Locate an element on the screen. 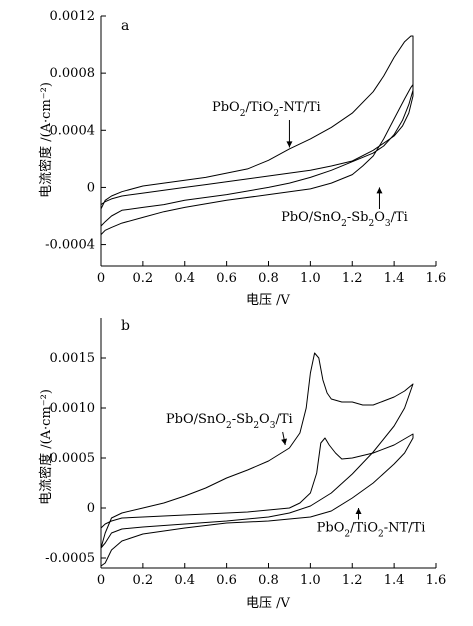 The height and width of the screenshot is (626, 473). y-tick-label: 0.0005 is located at coordinates (73, 458).